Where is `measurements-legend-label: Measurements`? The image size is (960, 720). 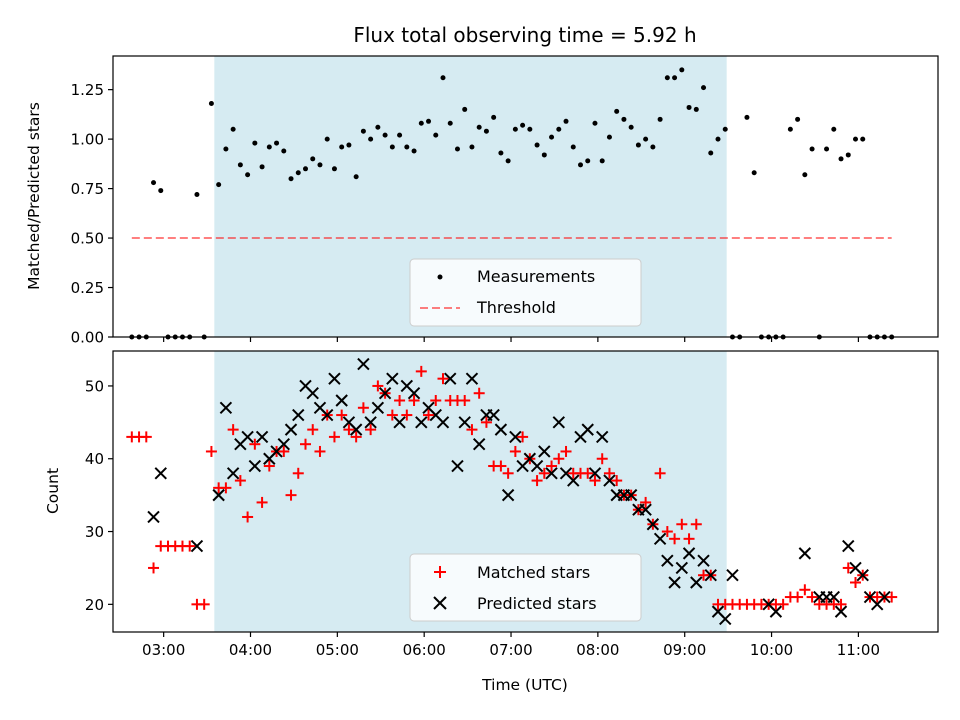 measurements-legend-label: Measurements is located at coordinates (536, 276).